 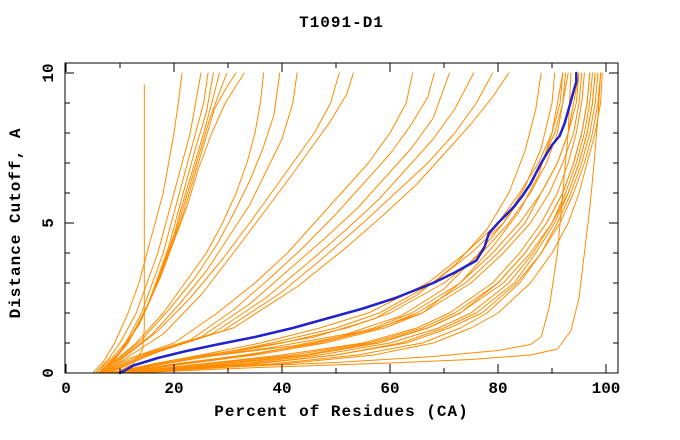 I want to click on x-axis-label: Percent of Residues (CA), so click(x=341, y=412).